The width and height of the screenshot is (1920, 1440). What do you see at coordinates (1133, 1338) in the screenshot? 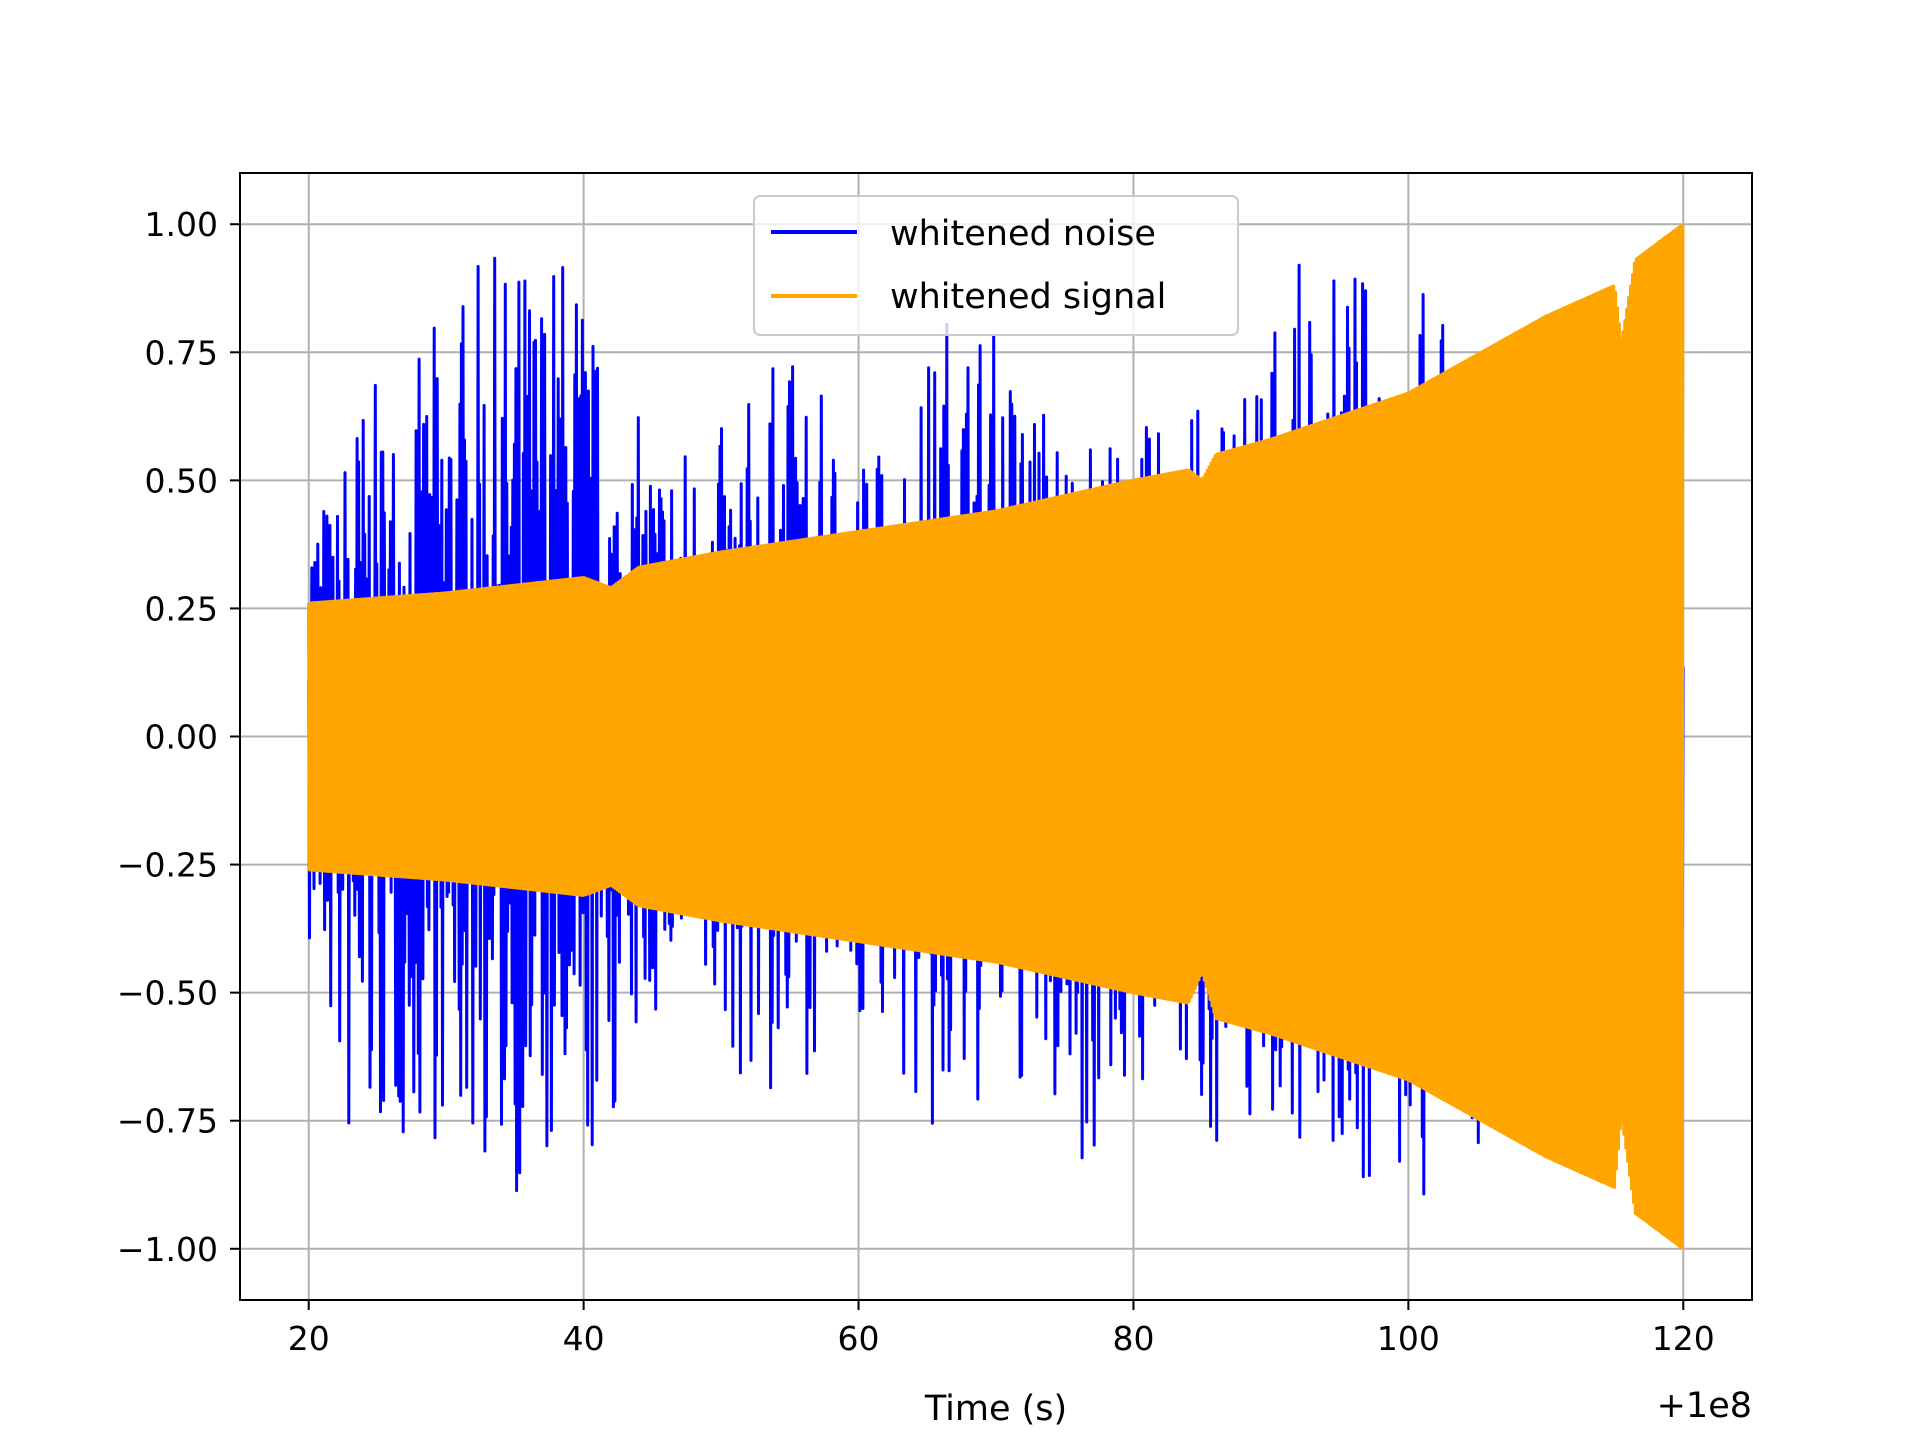
I see `x-tick-label: 80` at bounding box center [1133, 1338].